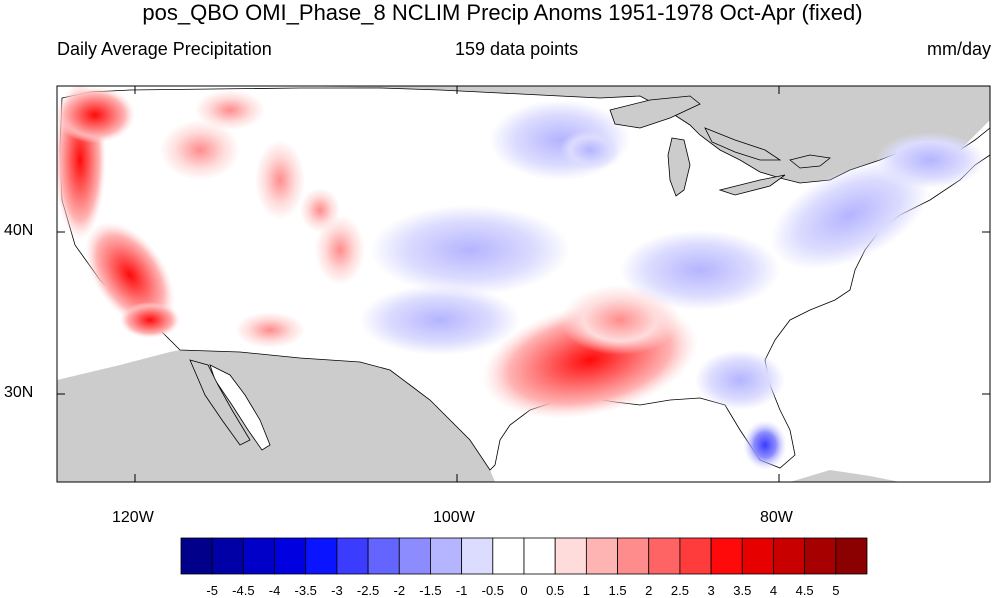 This screenshot has height=598, width=1005. Describe the element at coordinates (399, 590) in the screenshot. I see `colorbar-label: -2` at that location.